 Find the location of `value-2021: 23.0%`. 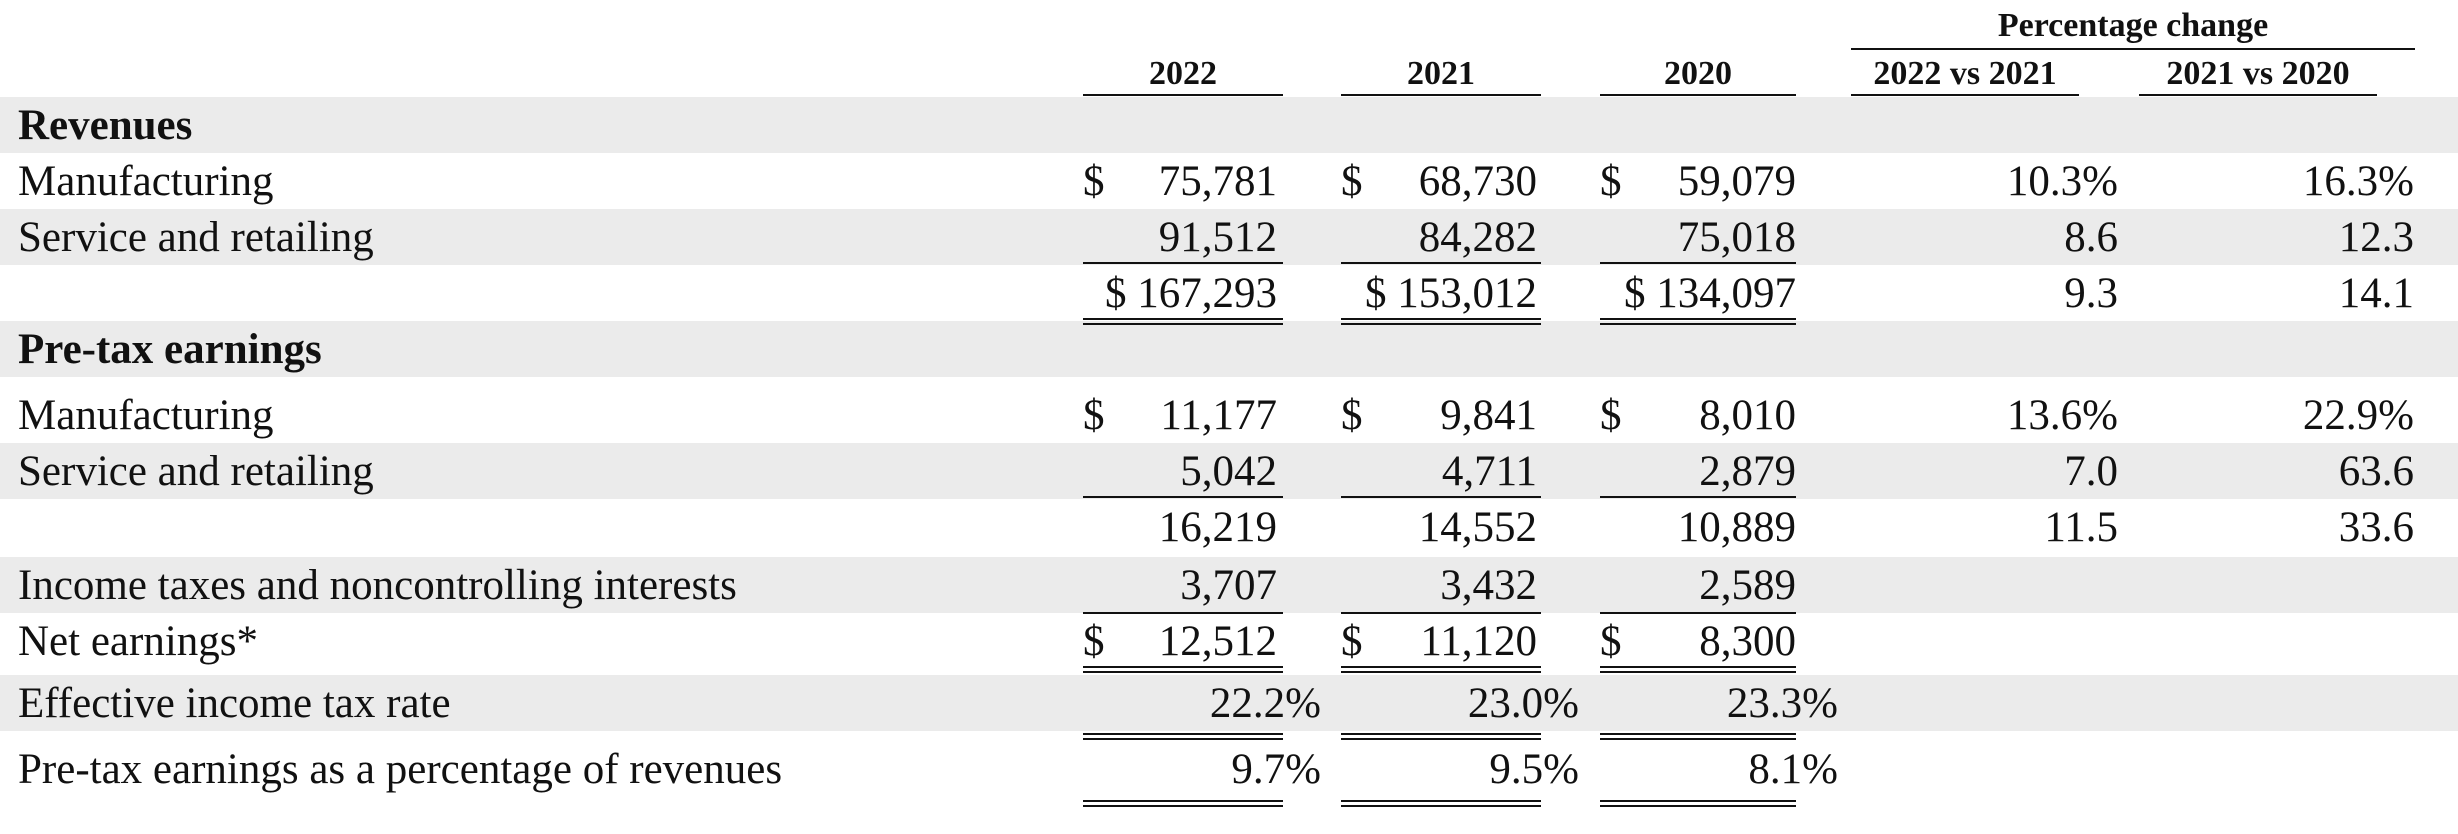

value-2021: 23.0% is located at coordinates (1523, 703).